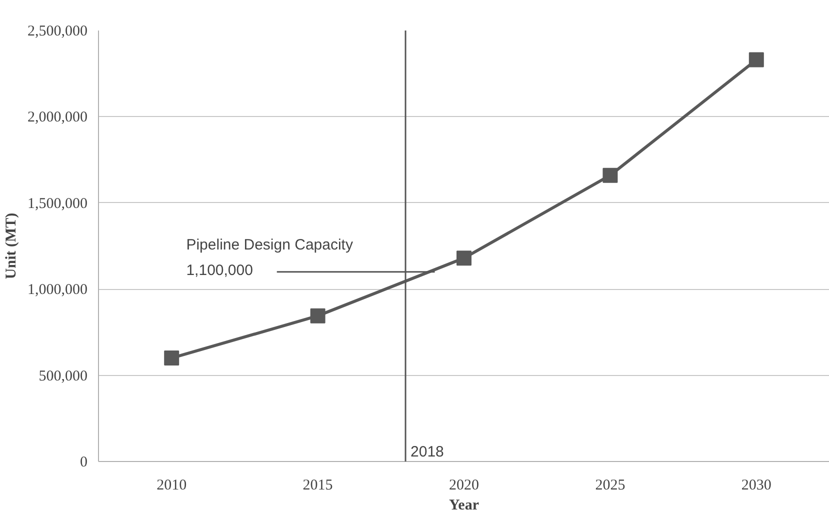  What do you see at coordinates (171, 486) in the screenshot?
I see `x-tick-label: 2010` at bounding box center [171, 486].